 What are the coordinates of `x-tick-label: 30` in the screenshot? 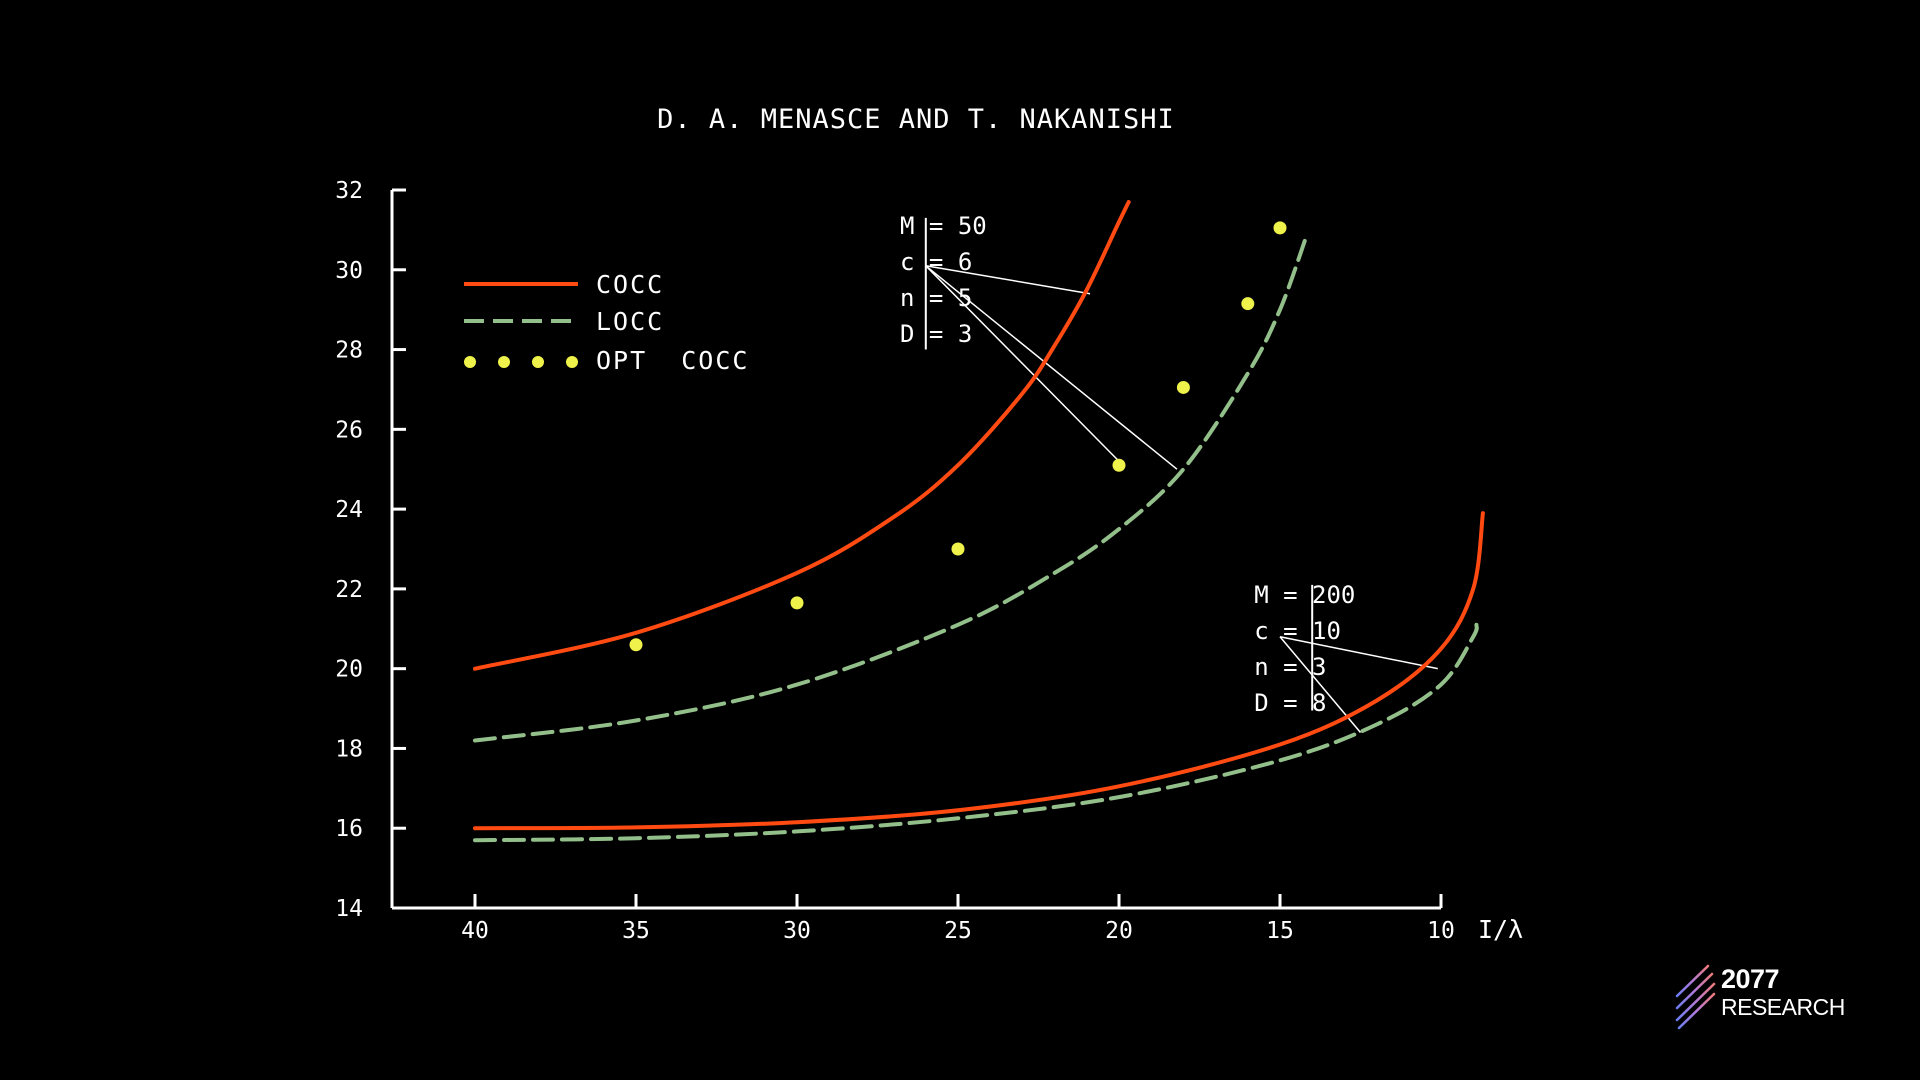 It's located at (797, 931).